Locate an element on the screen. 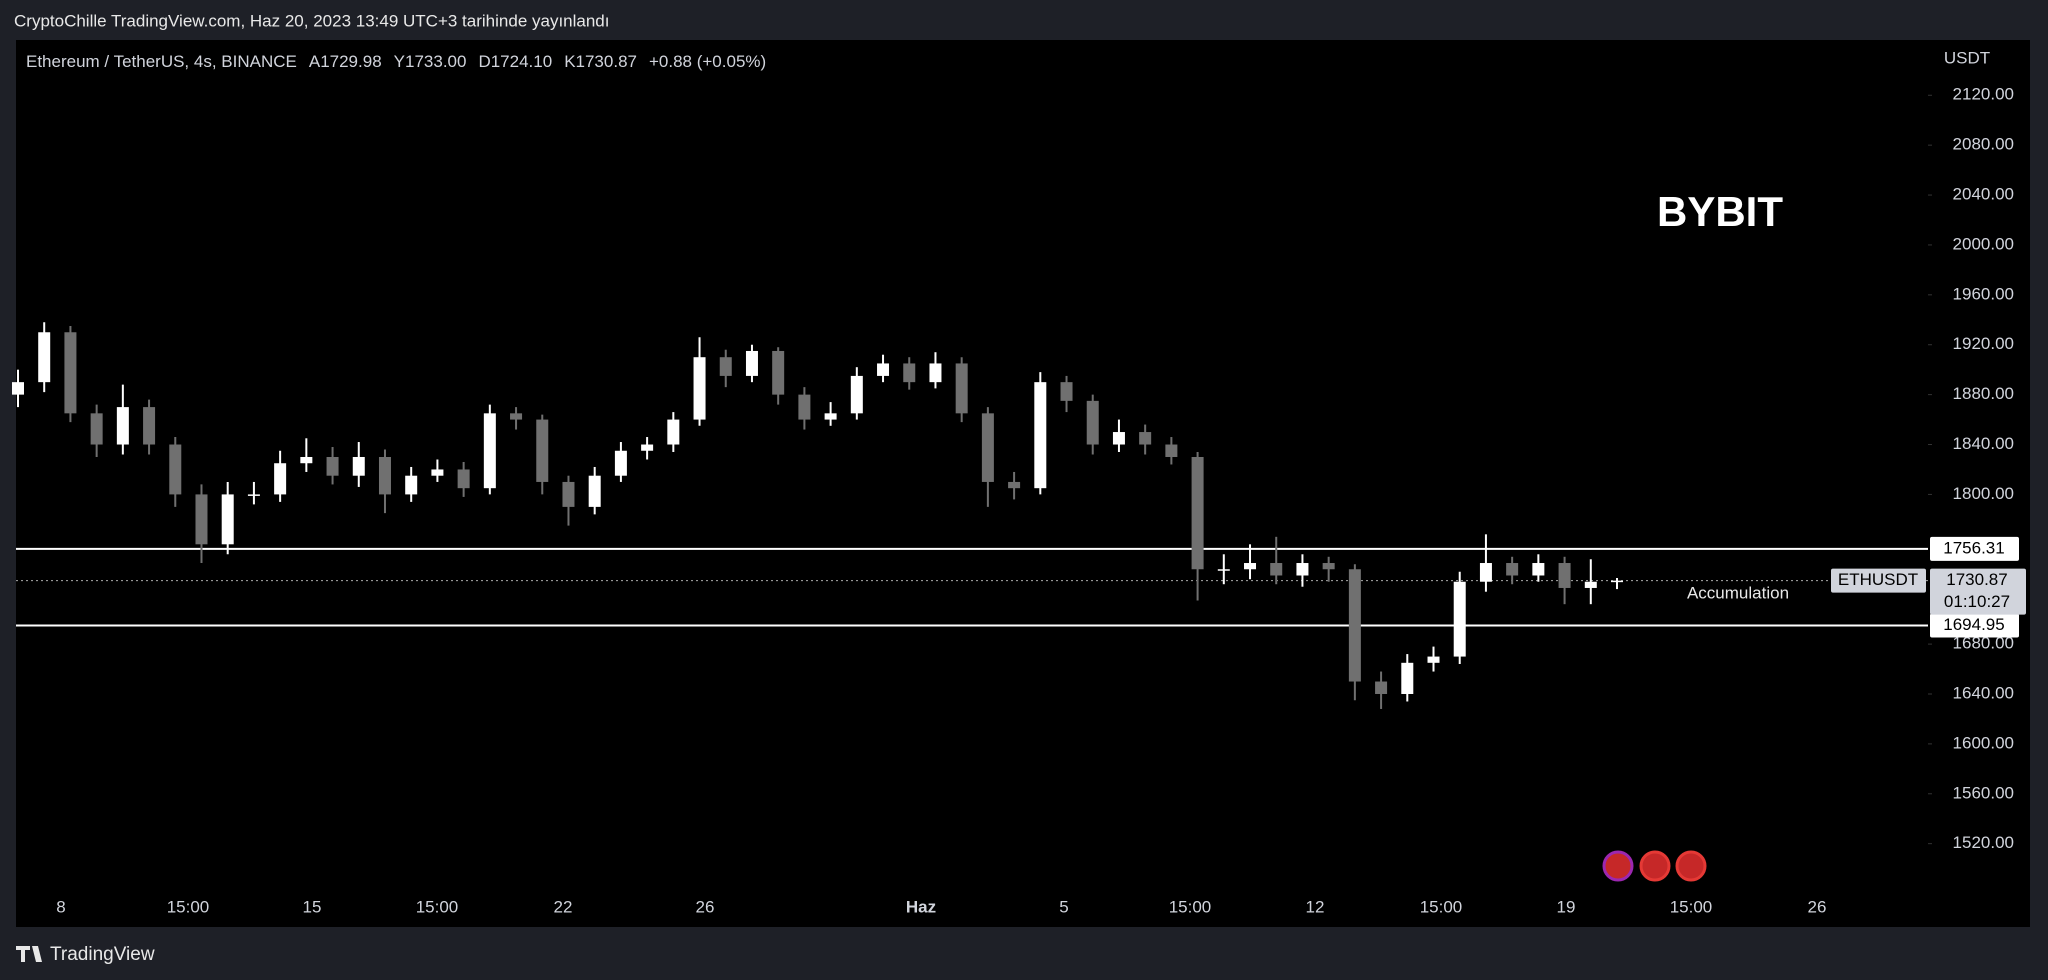  y-tick-label: 1800.00 is located at coordinates (1983, 493).